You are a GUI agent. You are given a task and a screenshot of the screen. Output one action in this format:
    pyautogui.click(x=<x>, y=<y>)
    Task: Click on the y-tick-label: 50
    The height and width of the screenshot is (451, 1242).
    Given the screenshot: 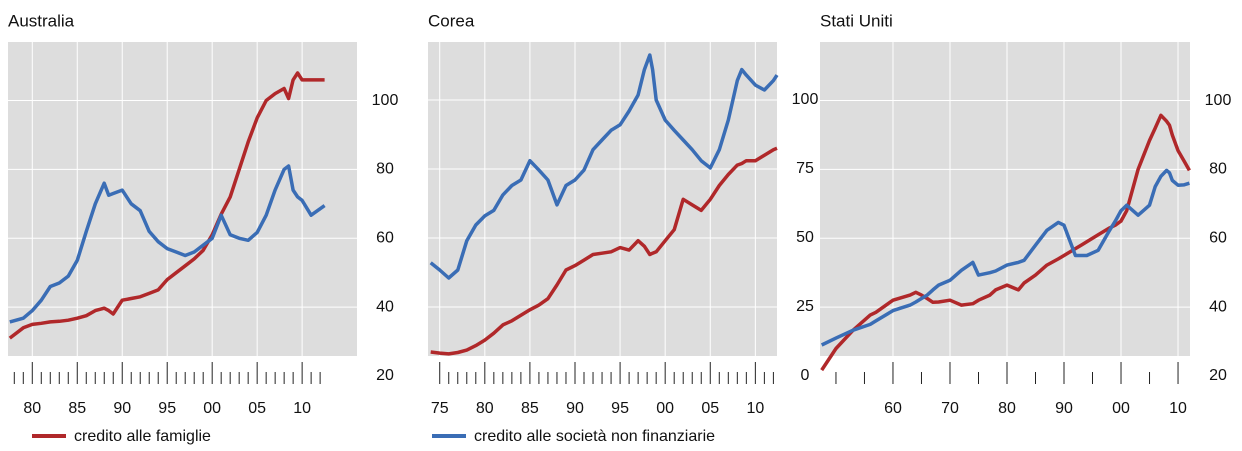 What is the action you would take?
    pyautogui.click(x=805, y=237)
    